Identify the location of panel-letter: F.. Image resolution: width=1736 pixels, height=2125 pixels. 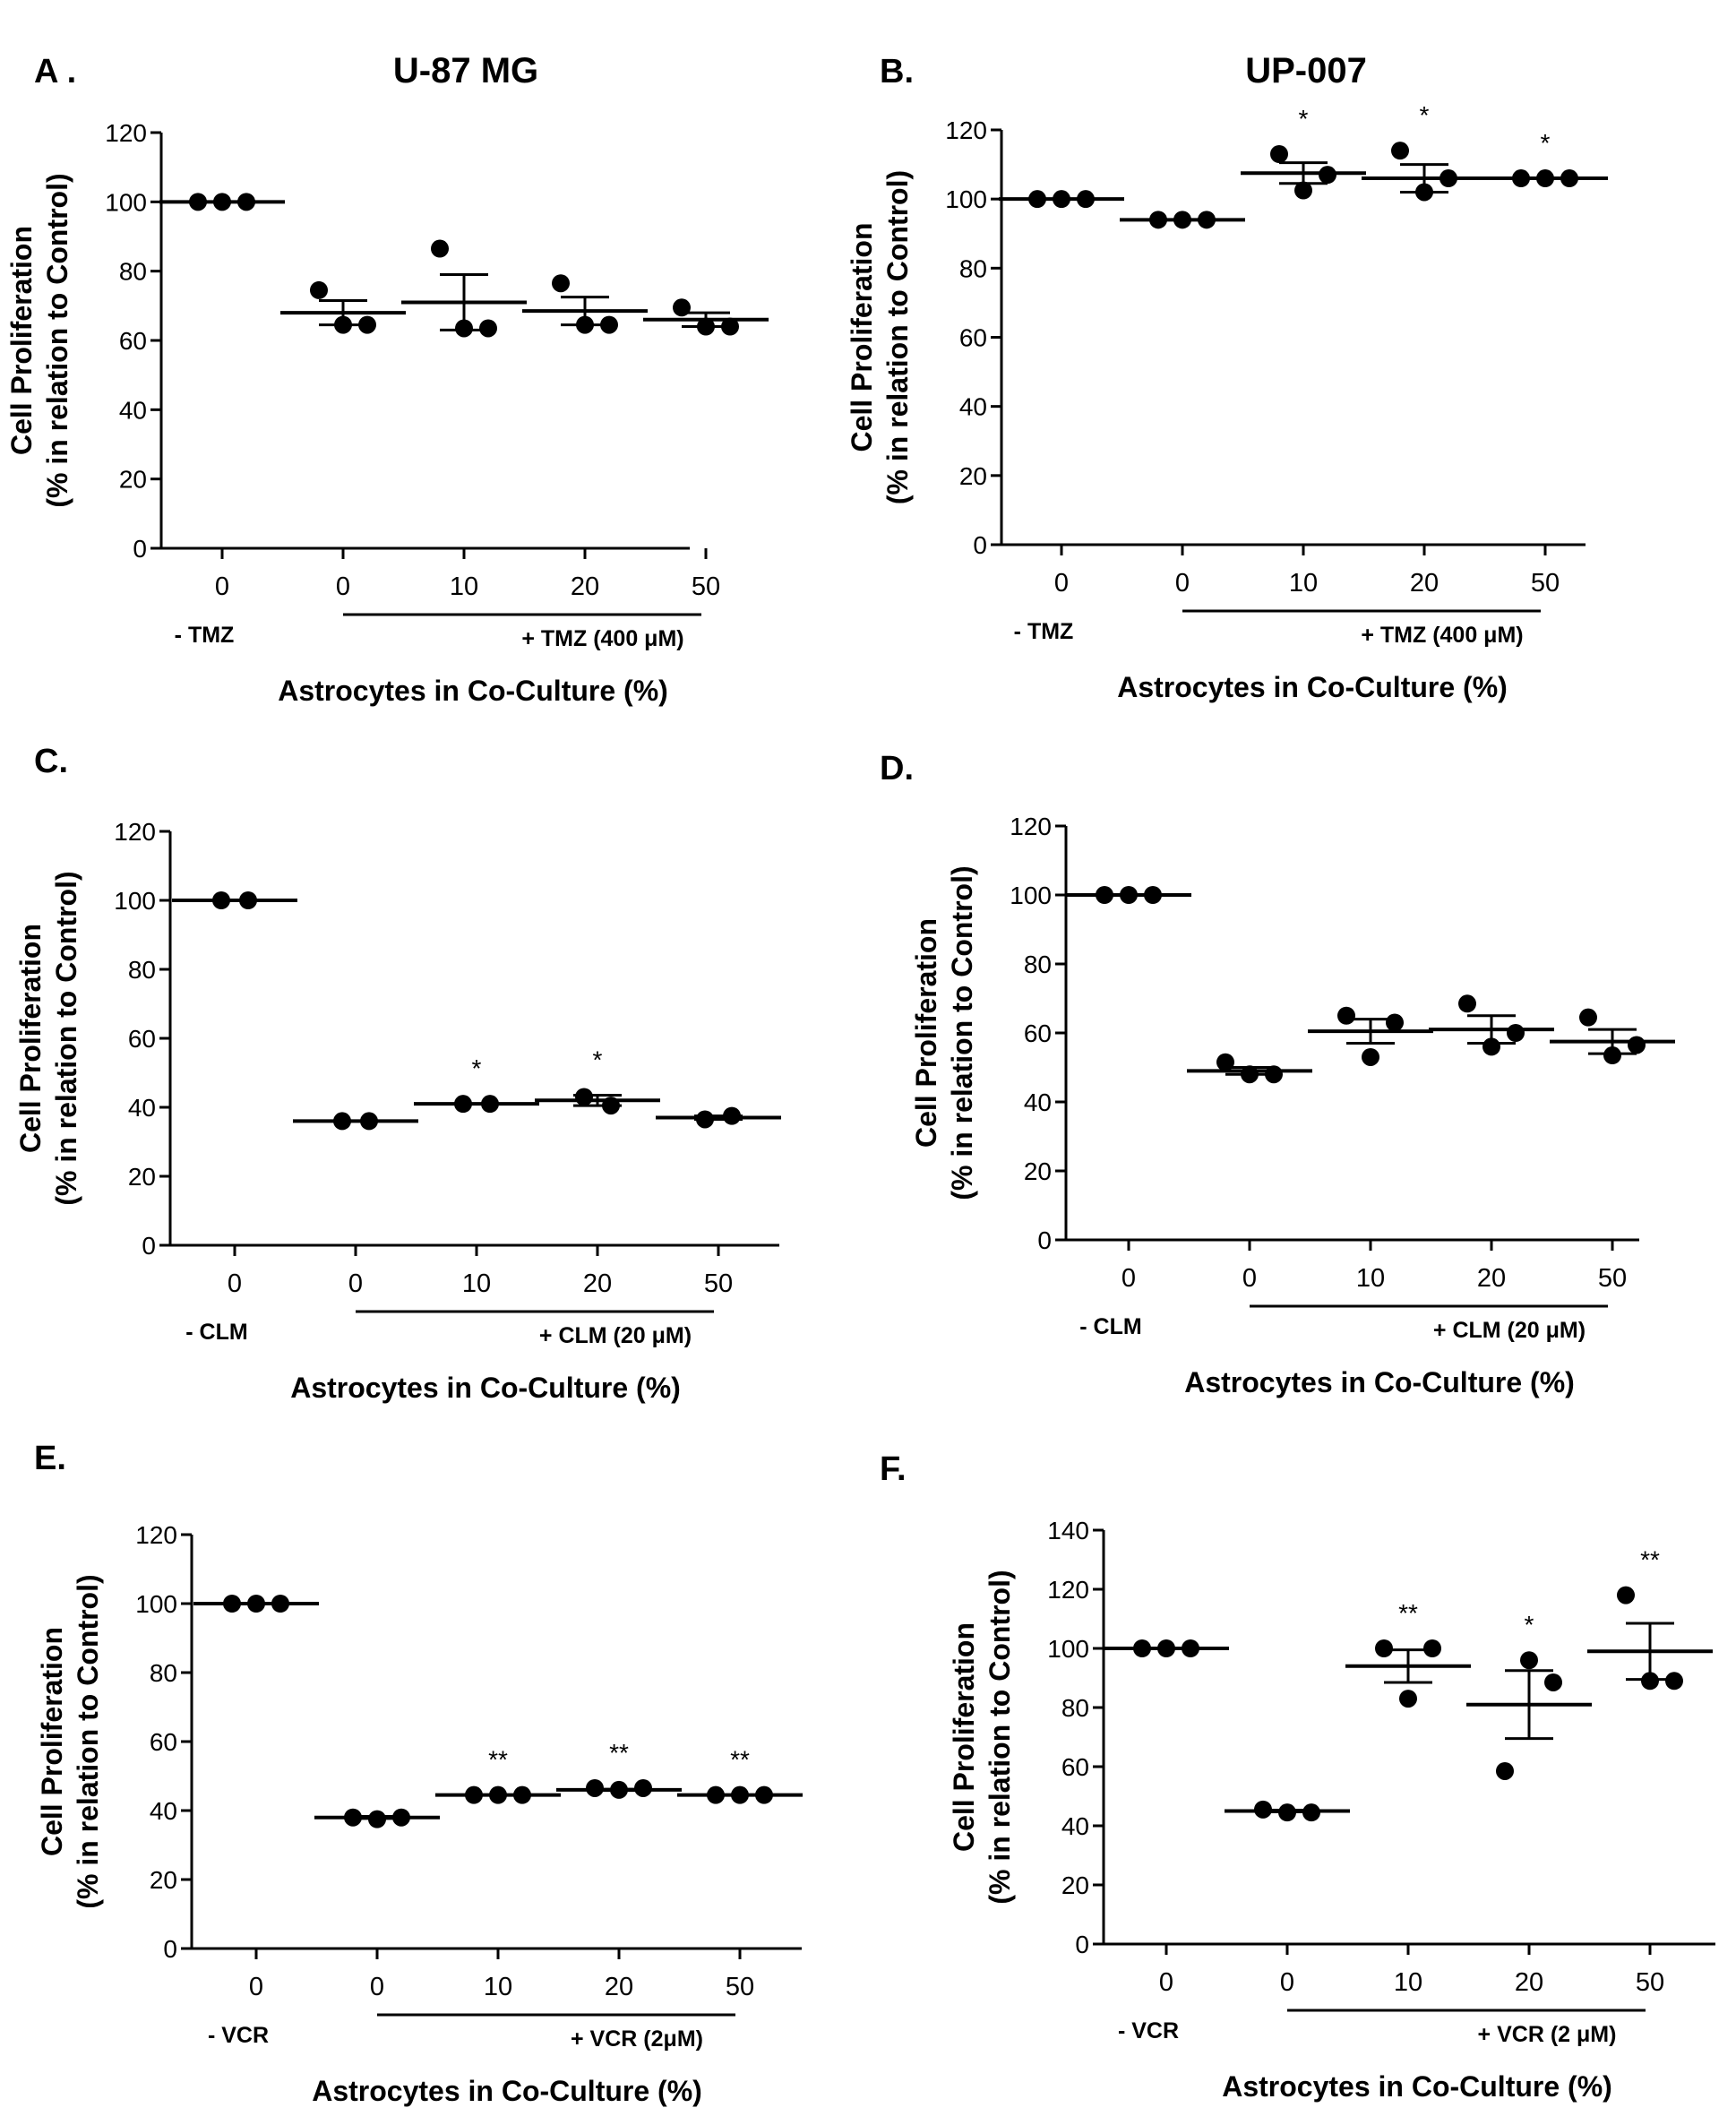
(893, 1469).